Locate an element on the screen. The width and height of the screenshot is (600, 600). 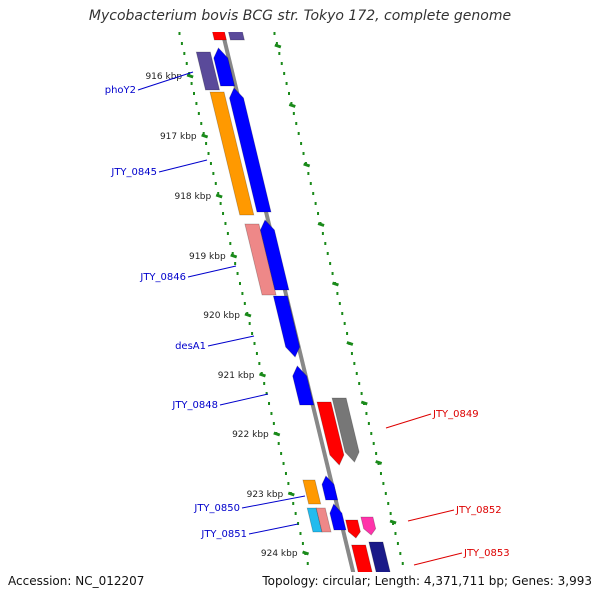
accession-text: Accession: NC_012207 is located at coordinates (76, 581).